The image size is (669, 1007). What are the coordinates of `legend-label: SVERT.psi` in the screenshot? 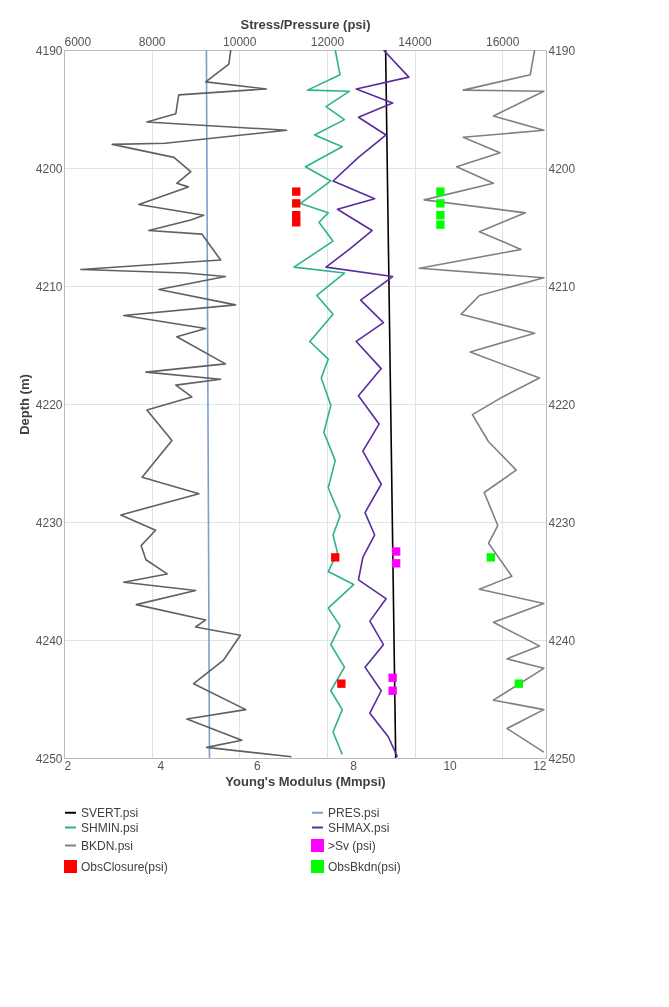 It's located at (110, 812).